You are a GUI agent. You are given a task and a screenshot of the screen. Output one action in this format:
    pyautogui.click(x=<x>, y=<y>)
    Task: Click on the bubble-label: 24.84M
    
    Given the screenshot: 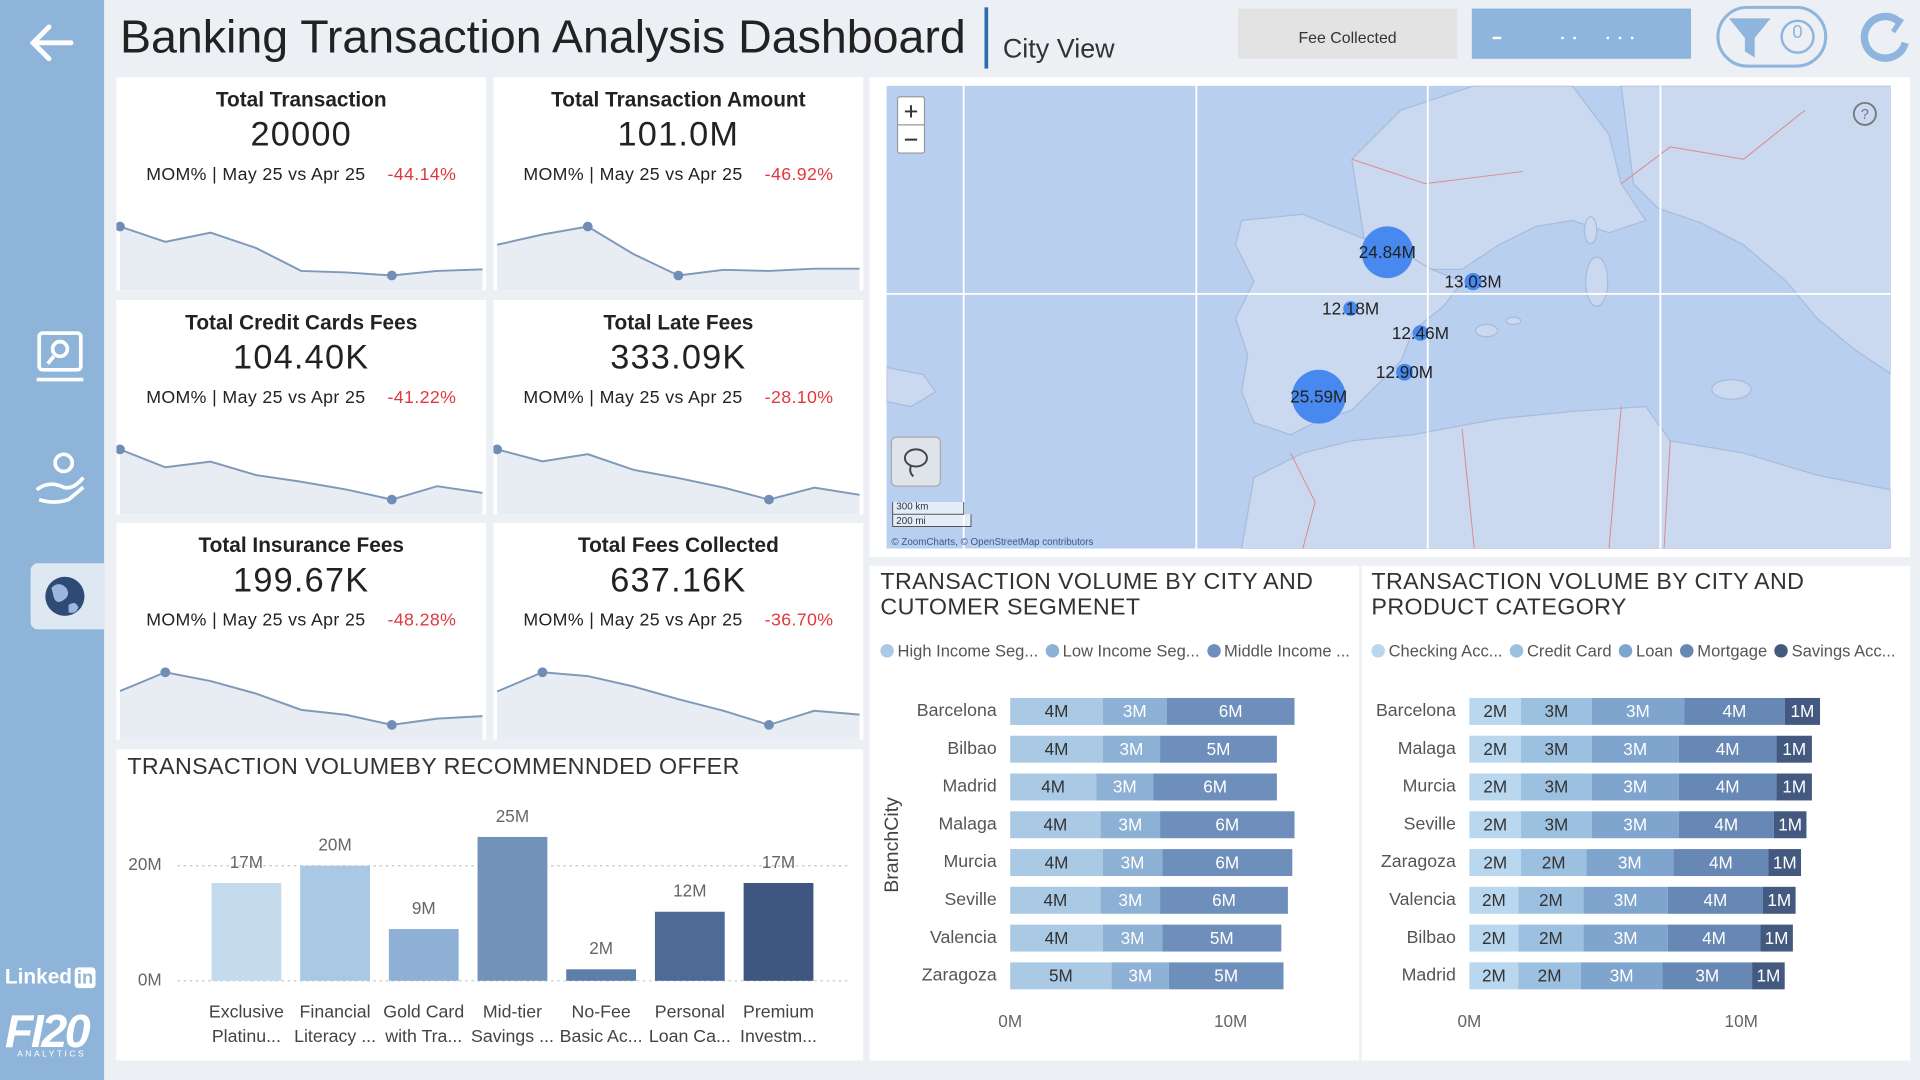 What is the action you would take?
    pyautogui.click(x=1387, y=252)
    